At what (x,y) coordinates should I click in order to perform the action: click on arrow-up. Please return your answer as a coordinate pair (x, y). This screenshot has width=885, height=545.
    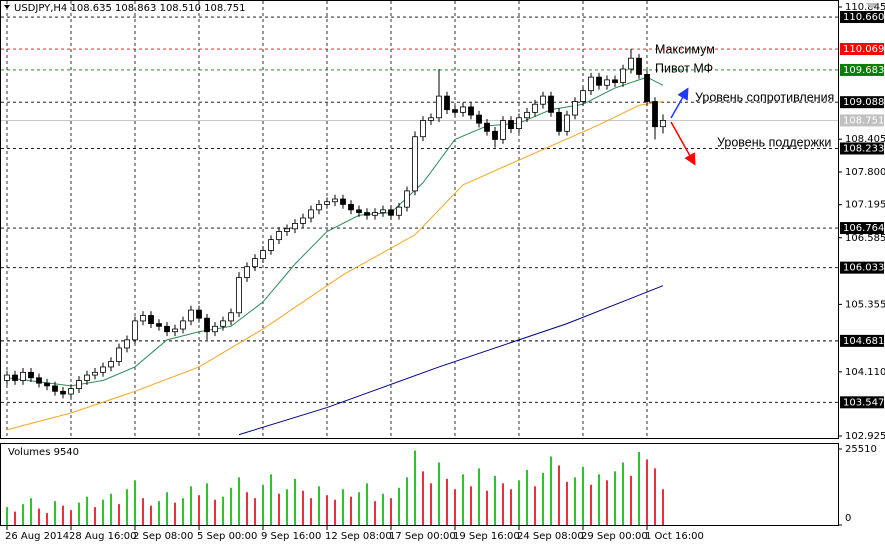
    Looking at the image, I should click on (679, 103).